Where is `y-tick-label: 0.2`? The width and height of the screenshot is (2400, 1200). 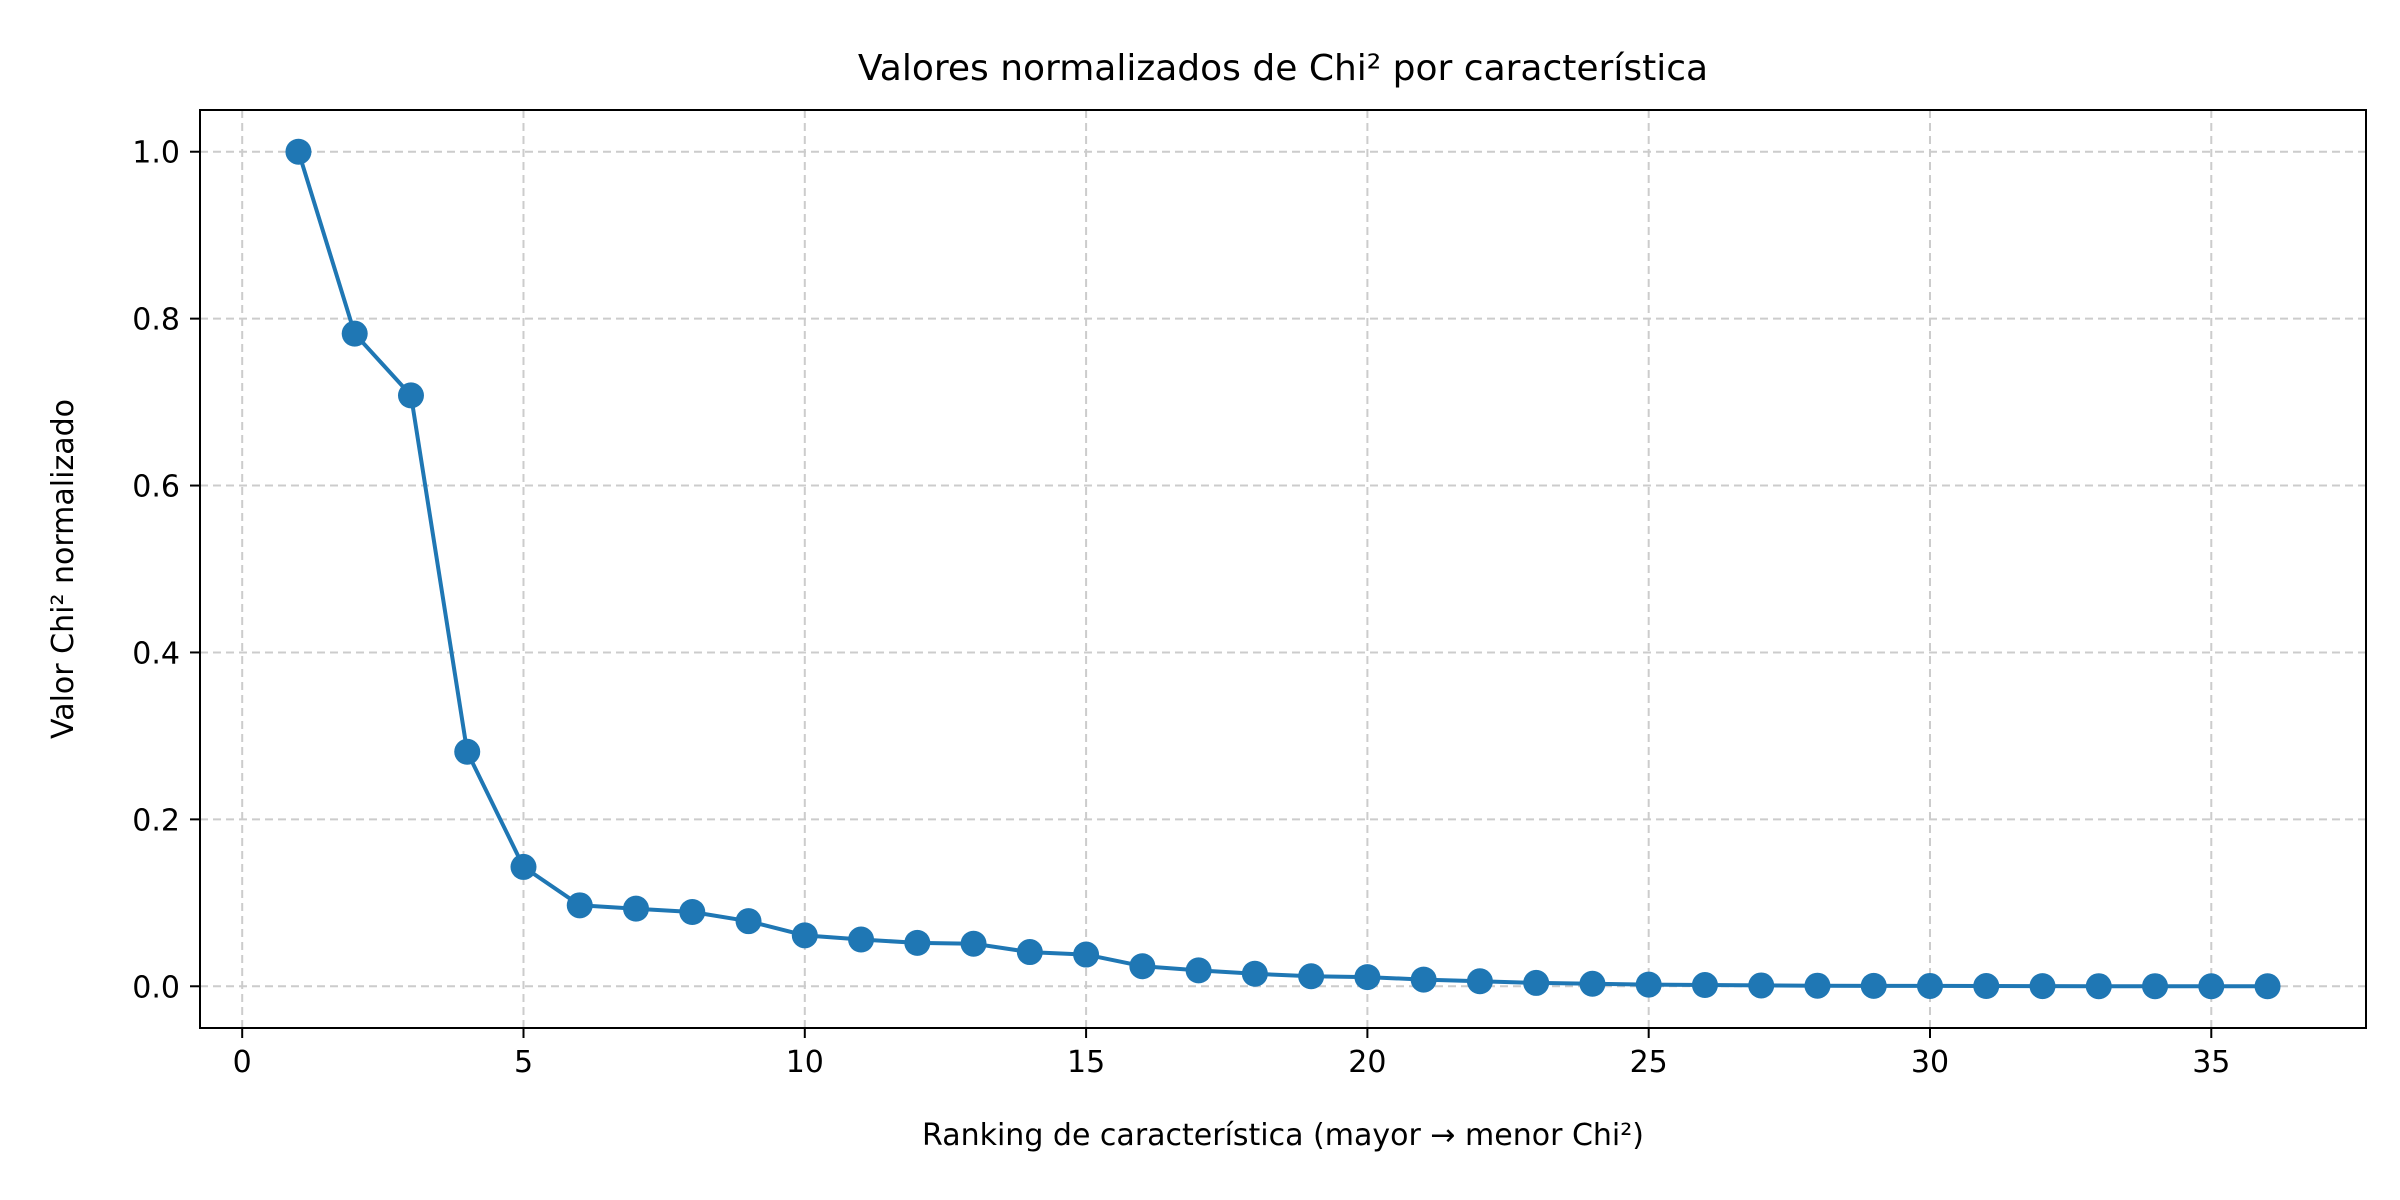 y-tick-label: 0.2 is located at coordinates (156, 820).